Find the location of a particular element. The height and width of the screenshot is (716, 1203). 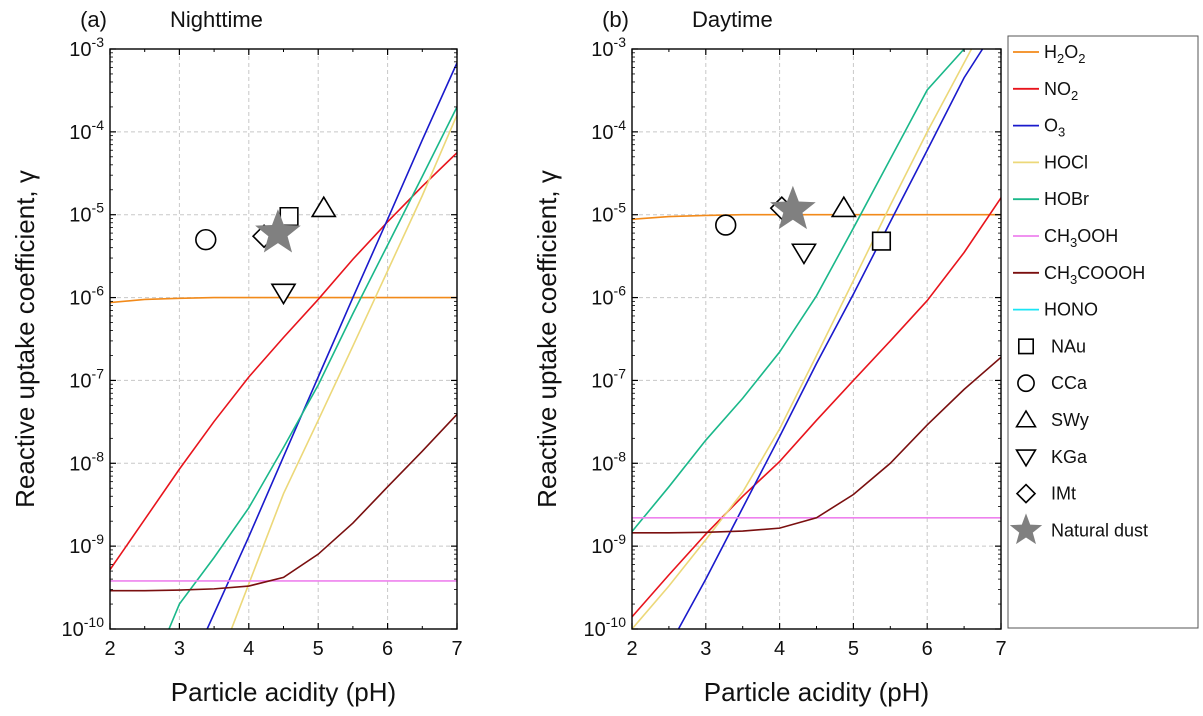

legend-marker-kga is located at coordinates (1026, 458).